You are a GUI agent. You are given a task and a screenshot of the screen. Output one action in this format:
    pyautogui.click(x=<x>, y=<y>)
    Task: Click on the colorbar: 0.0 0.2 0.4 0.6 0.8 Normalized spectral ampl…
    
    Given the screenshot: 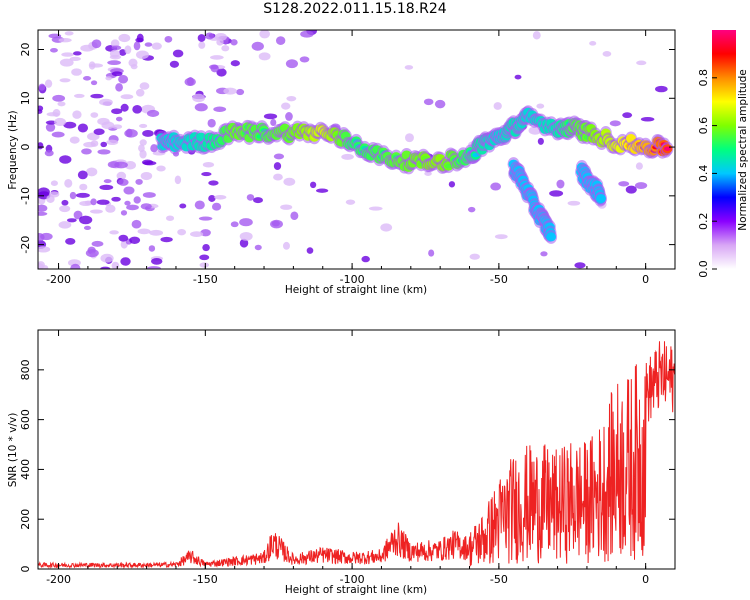 What is the action you would take?
    pyautogui.click(x=723, y=154)
    